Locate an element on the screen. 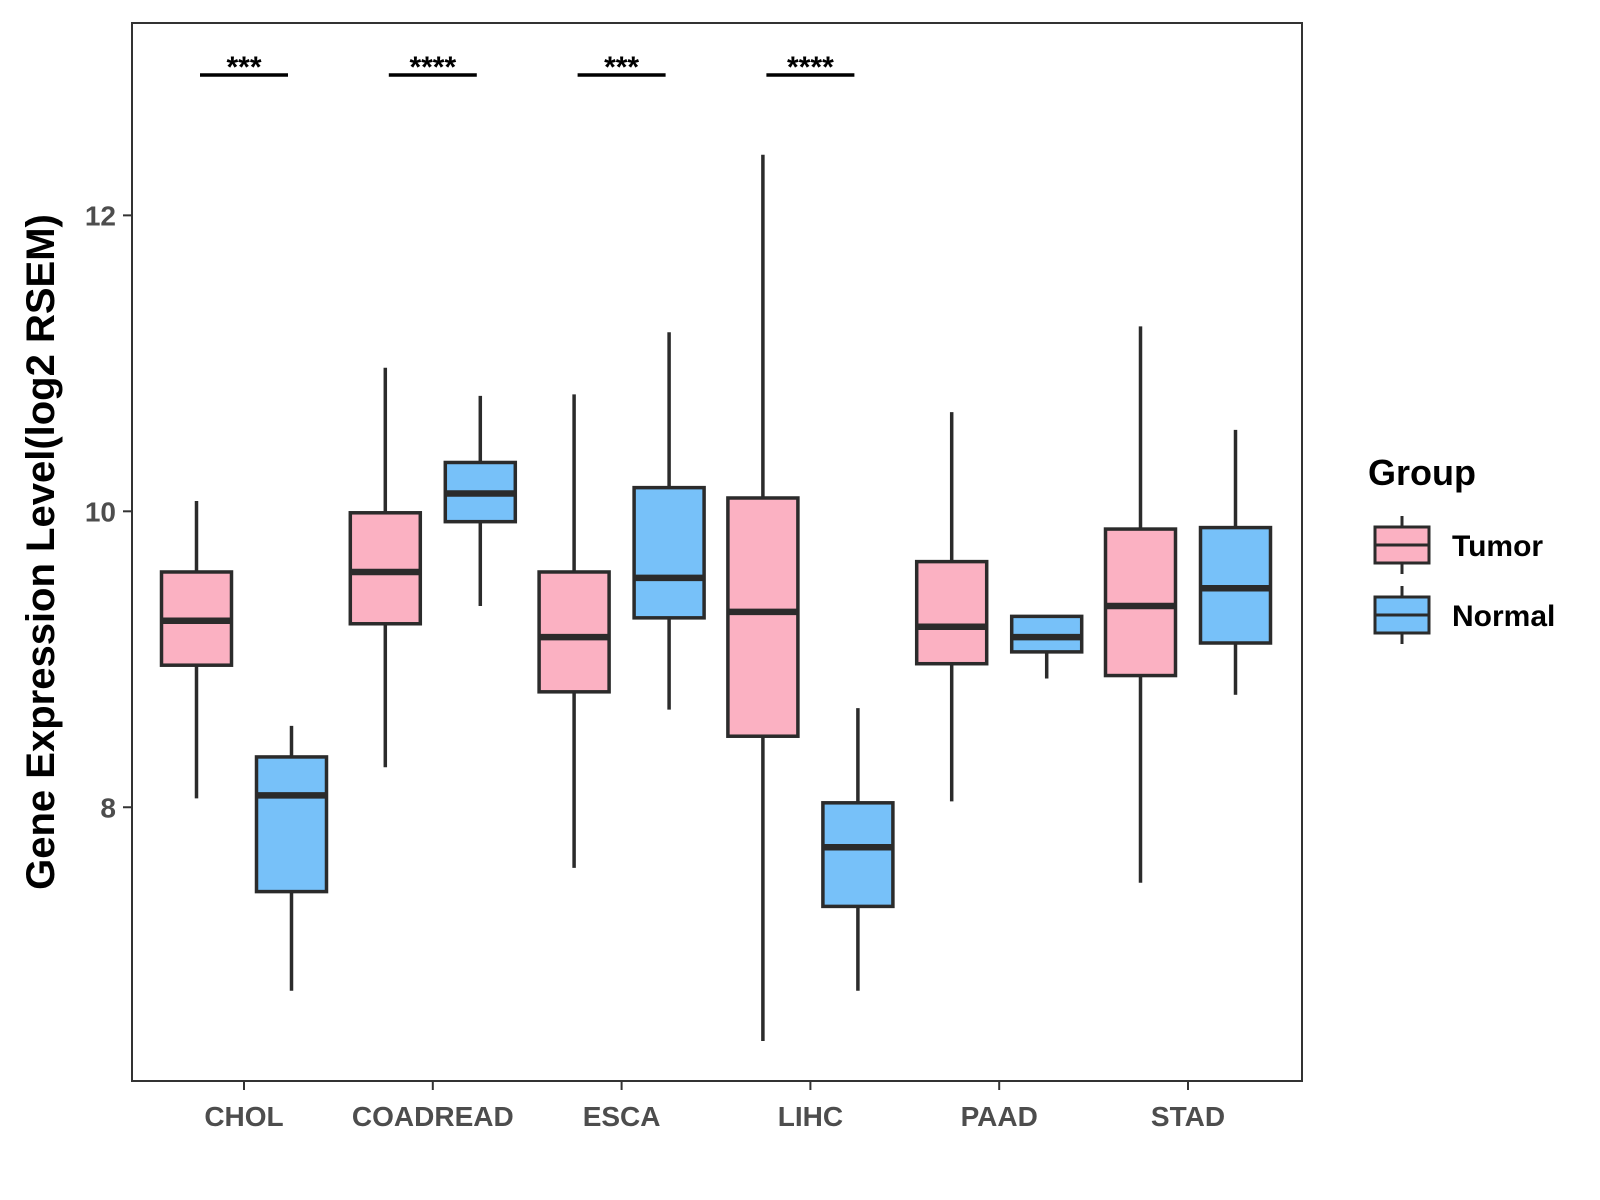 Image resolution: width=1600 pixels, height=1200 pixels. box-normal-lihc is located at coordinates (858, 849).